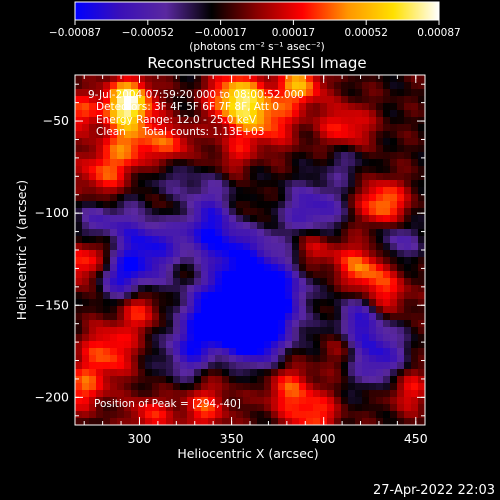 This screenshot has height=500, width=500. Describe the element at coordinates (52, 212) in the screenshot. I see `y-tick-label: −100` at that location.